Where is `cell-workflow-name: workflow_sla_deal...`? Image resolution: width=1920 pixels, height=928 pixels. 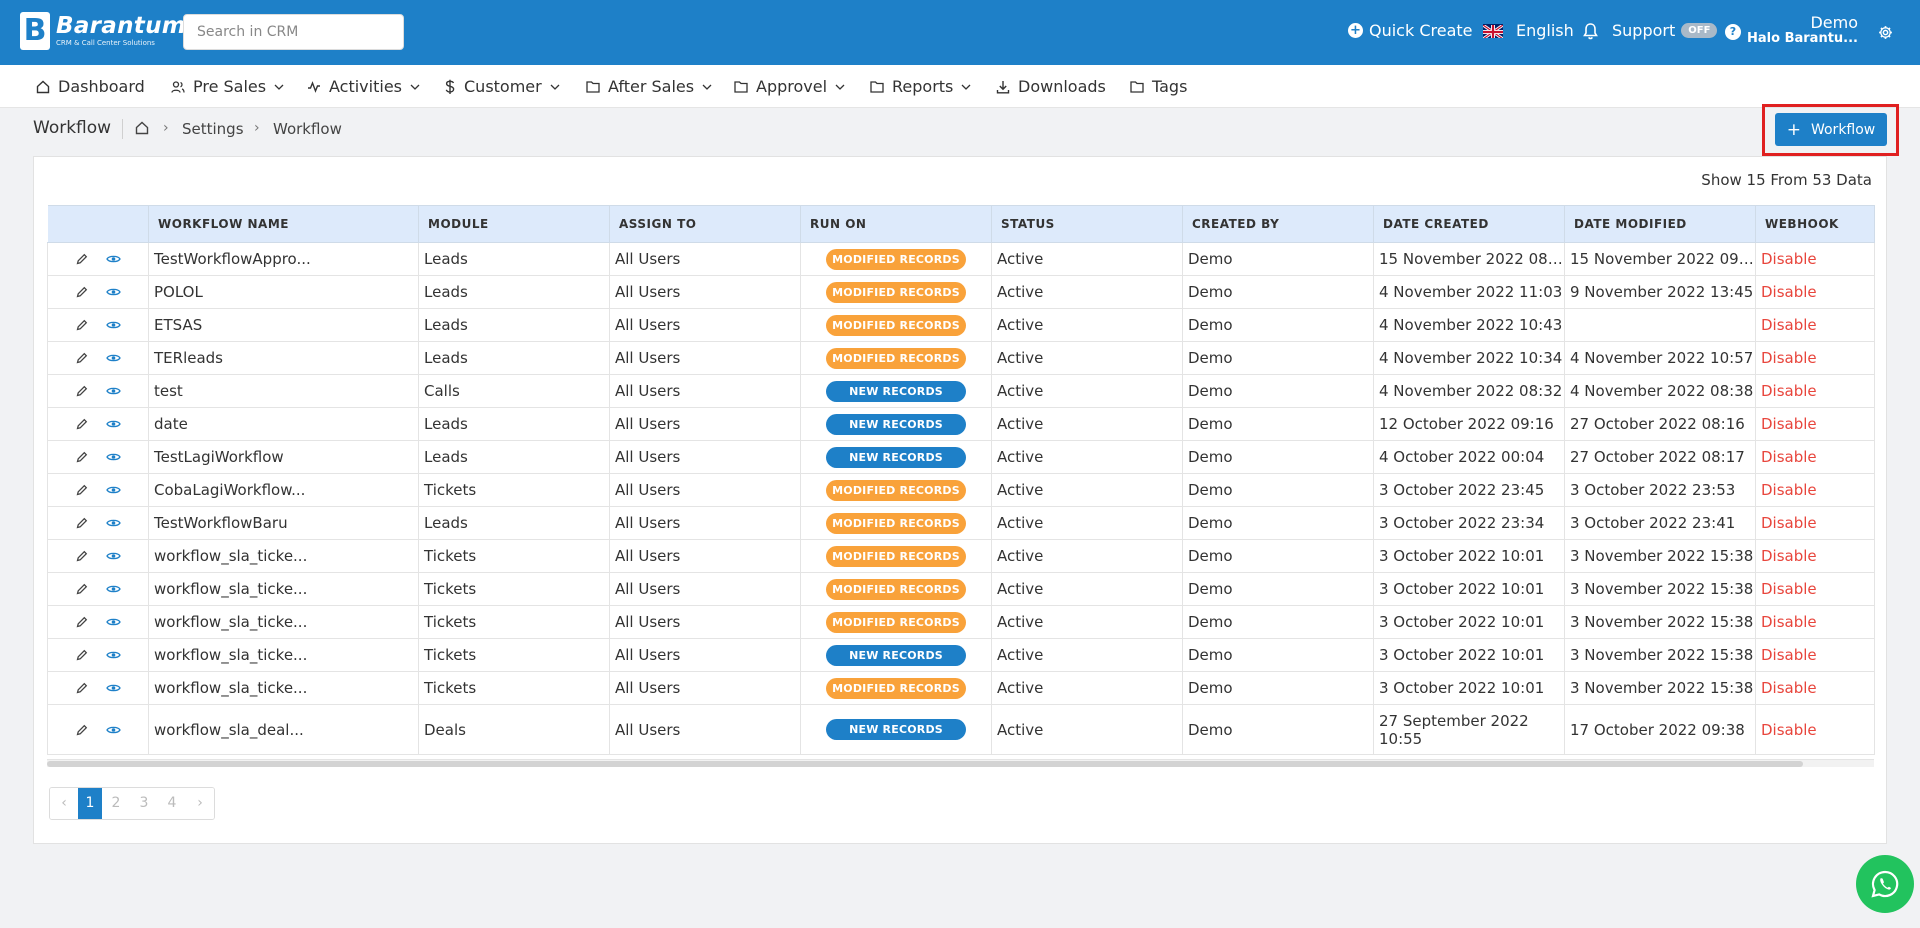 cell-workflow-name: workflow_sla_deal... is located at coordinates (283, 729).